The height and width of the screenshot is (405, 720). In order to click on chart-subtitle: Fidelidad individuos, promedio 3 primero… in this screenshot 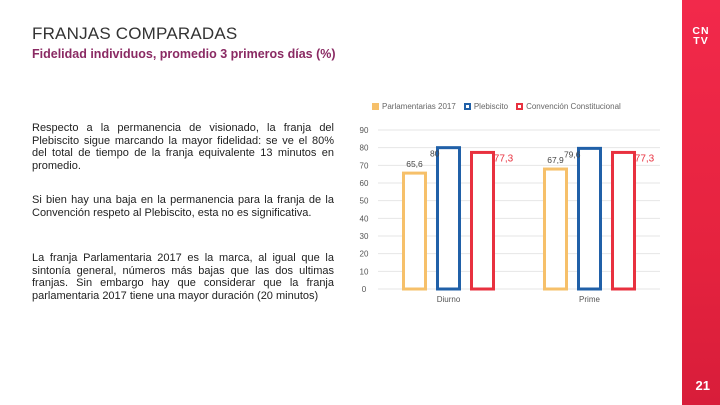, I will do `click(184, 54)`.